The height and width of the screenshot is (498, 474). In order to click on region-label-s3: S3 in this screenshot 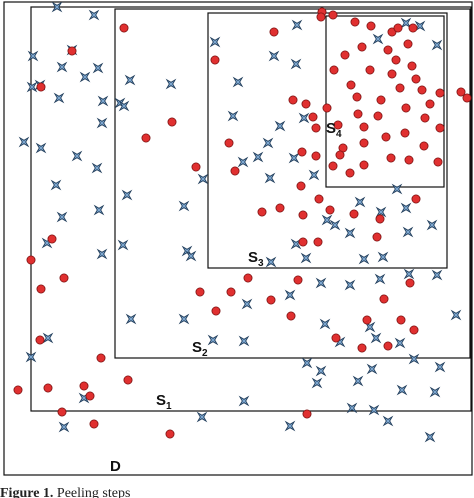, I will do `click(256, 259)`.